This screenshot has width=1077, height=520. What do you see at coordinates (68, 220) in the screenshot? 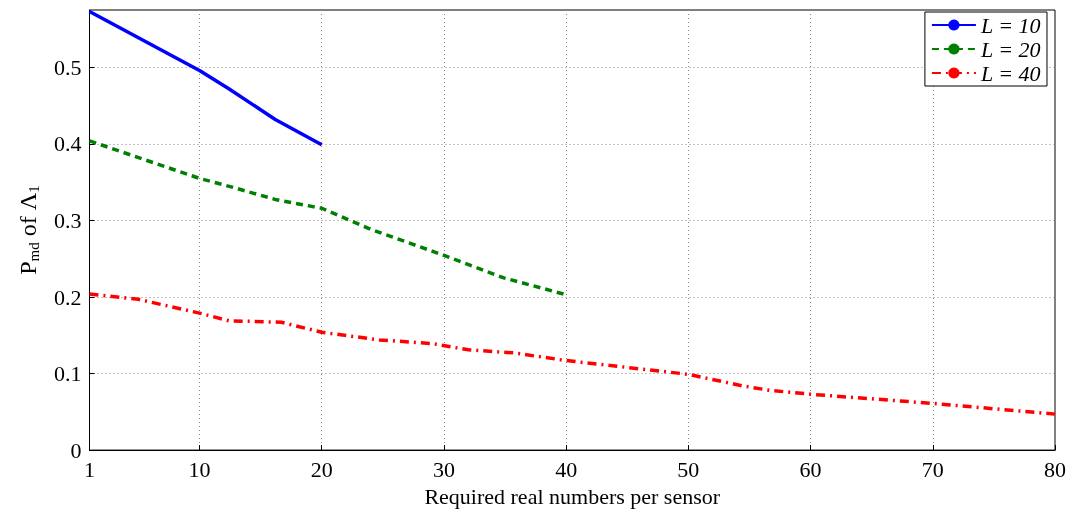
I see `y-tick-label: 0.3` at bounding box center [68, 220].